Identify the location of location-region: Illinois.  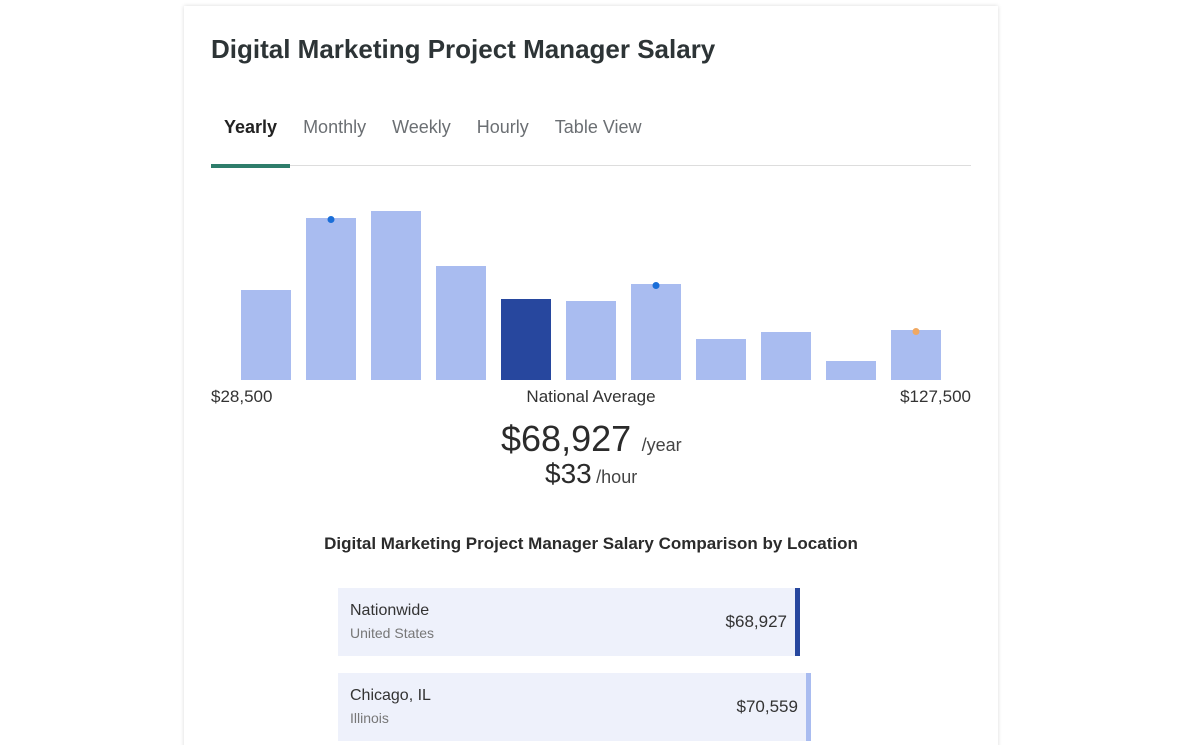
(369, 718).